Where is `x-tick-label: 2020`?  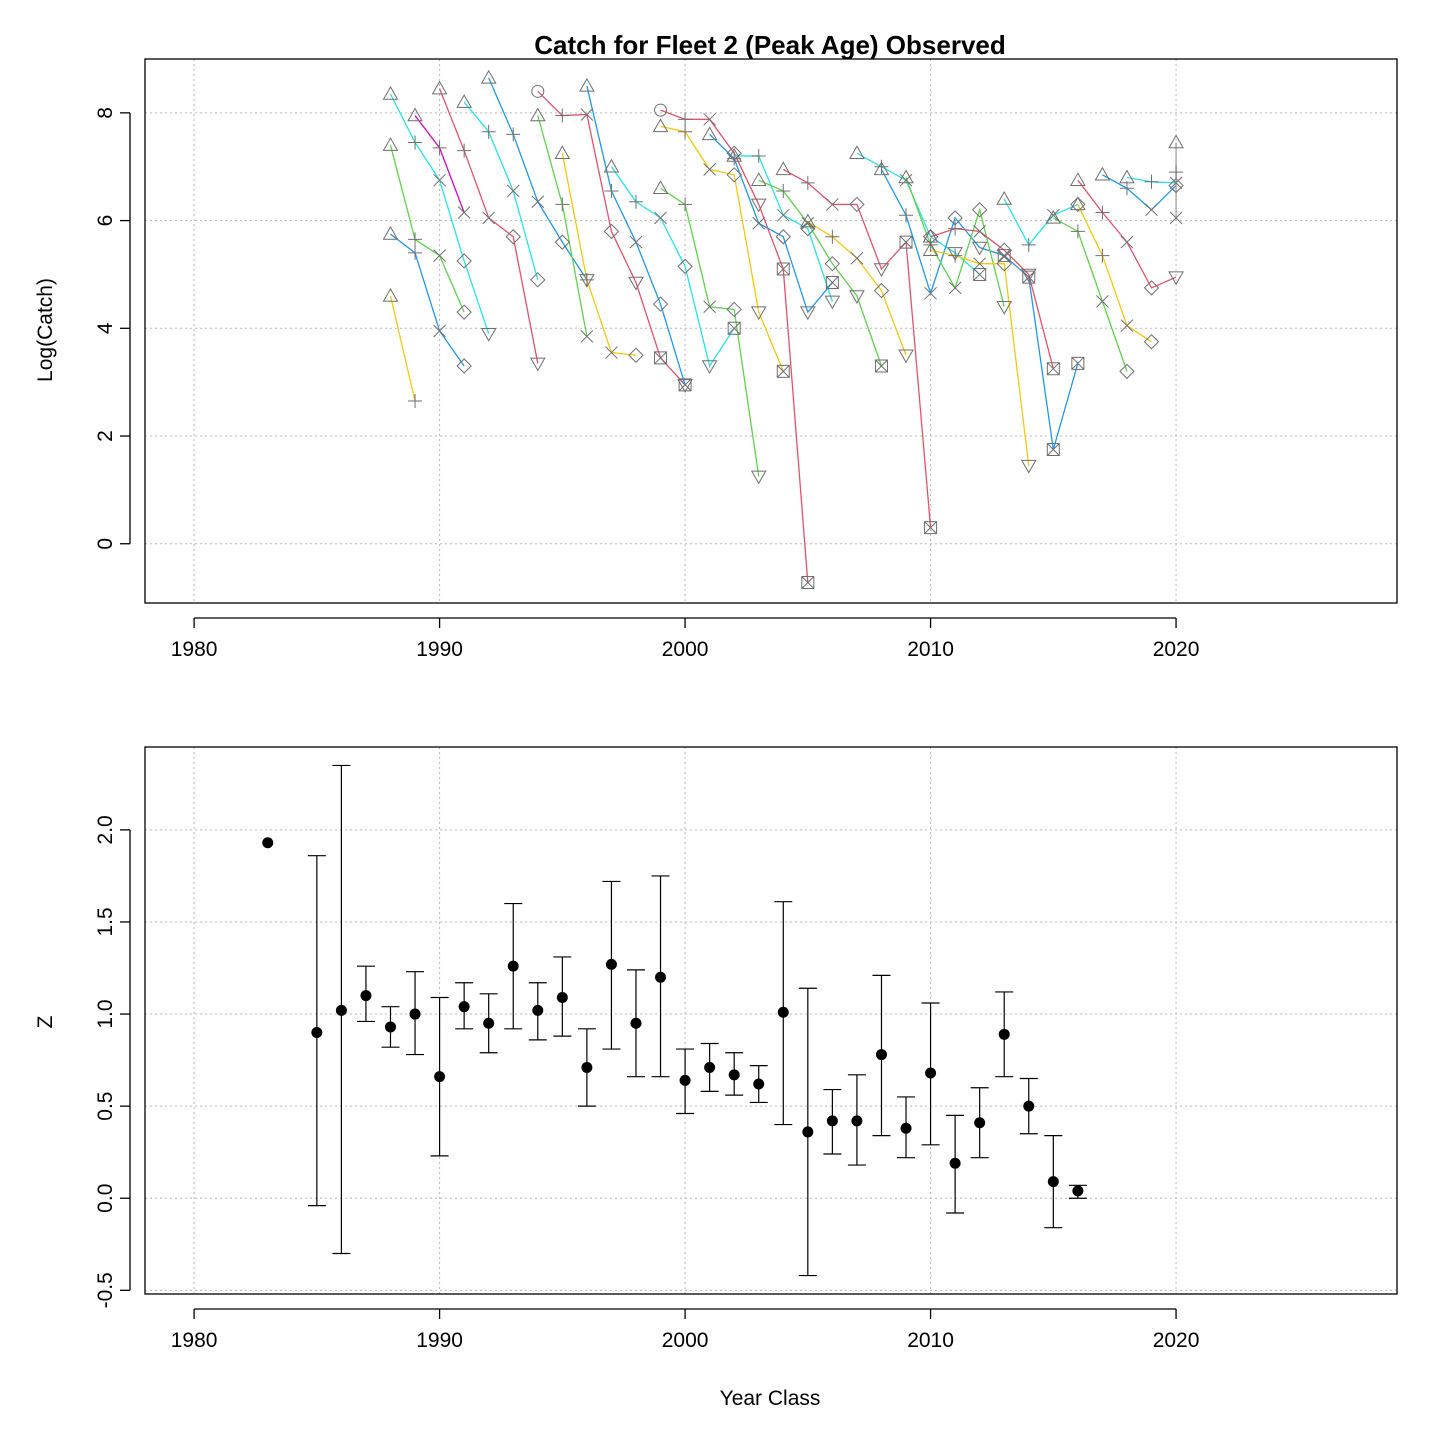
x-tick-label: 2020 is located at coordinates (1176, 1340).